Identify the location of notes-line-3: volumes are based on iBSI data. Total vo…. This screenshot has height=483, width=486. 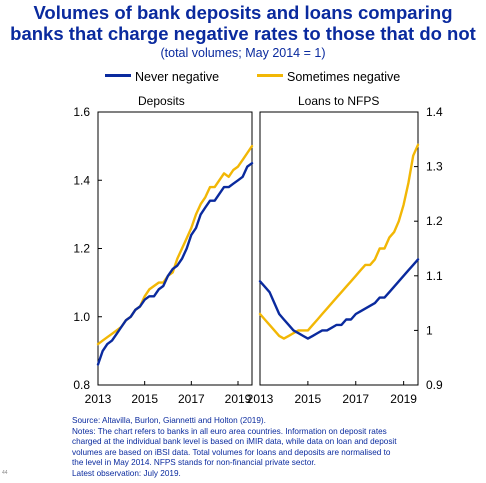
(231, 452).